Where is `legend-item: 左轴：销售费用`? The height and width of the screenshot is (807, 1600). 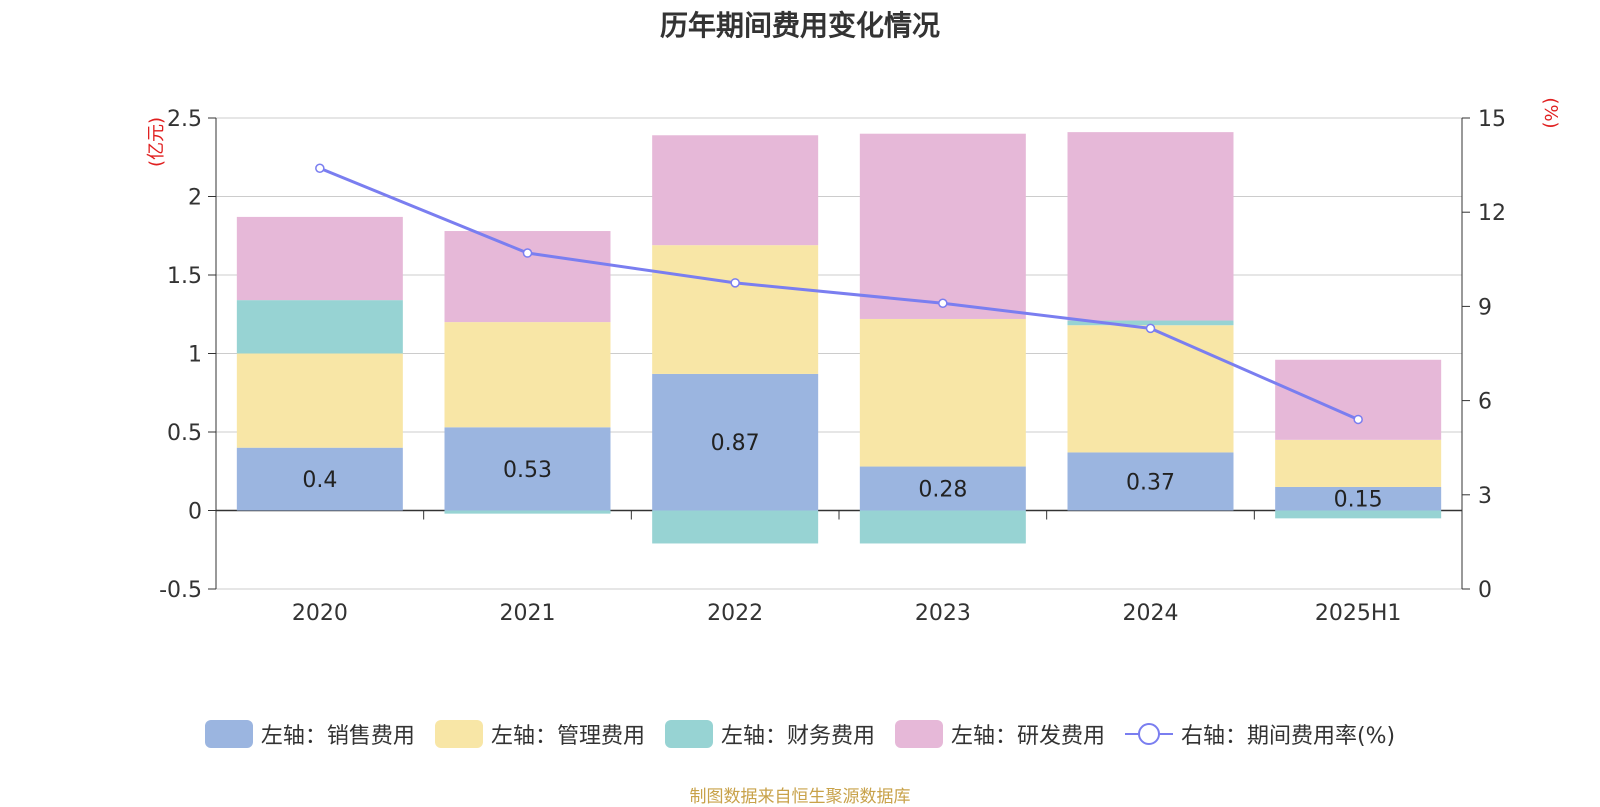 legend-item: 左轴：销售费用 is located at coordinates (309, 734).